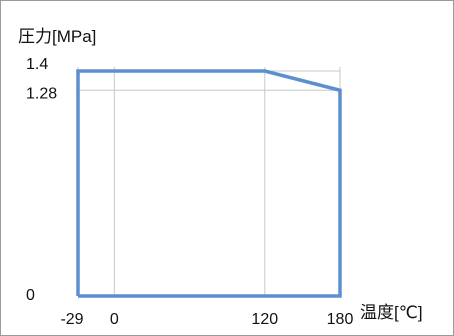  Describe the element at coordinates (41, 93) in the screenshot. I see `y-tick-label-1: 1.28` at that location.